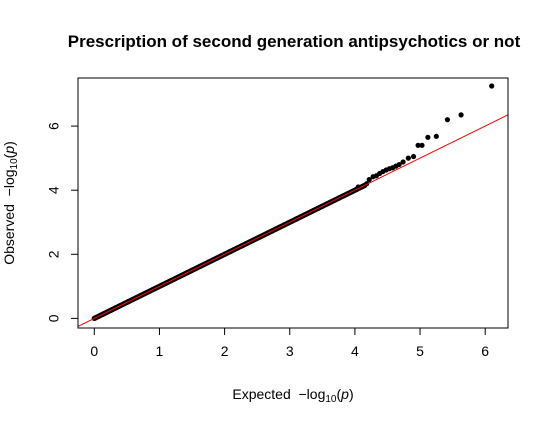 Image resolution: width=548 pixels, height=427 pixels. What do you see at coordinates (54, 126) in the screenshot?
I see `y-tick-label: 6` at bounding box center [54, 126].